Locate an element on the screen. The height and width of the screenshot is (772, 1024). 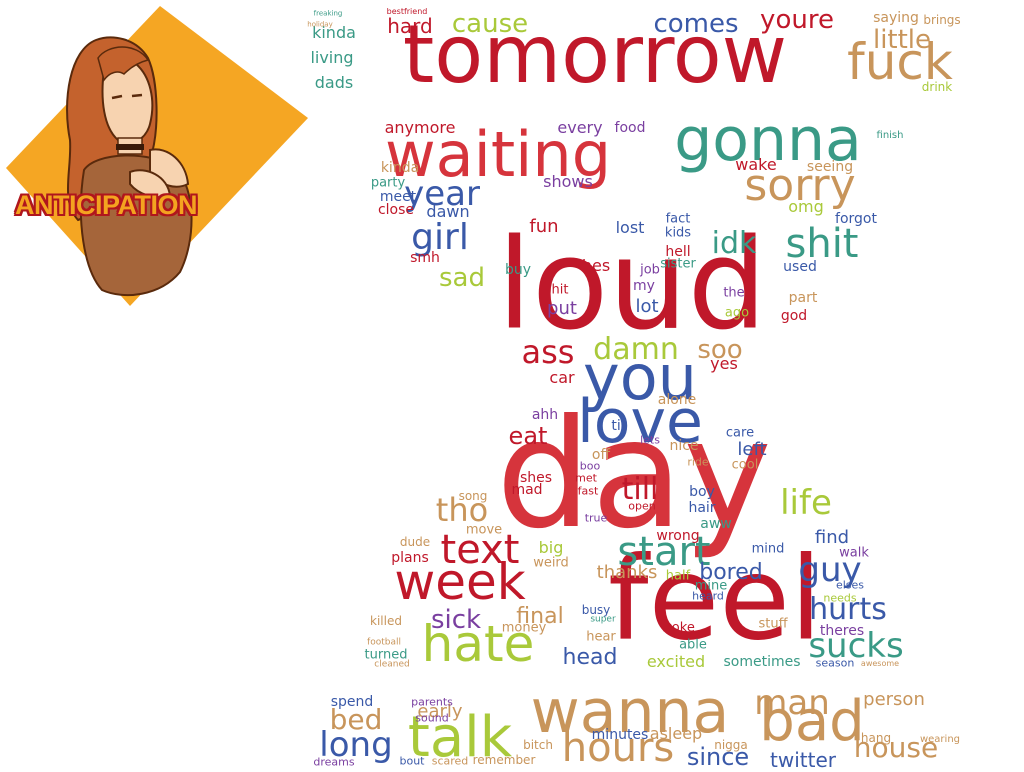
cloud-word: mad is located at coordinates (527, 490).